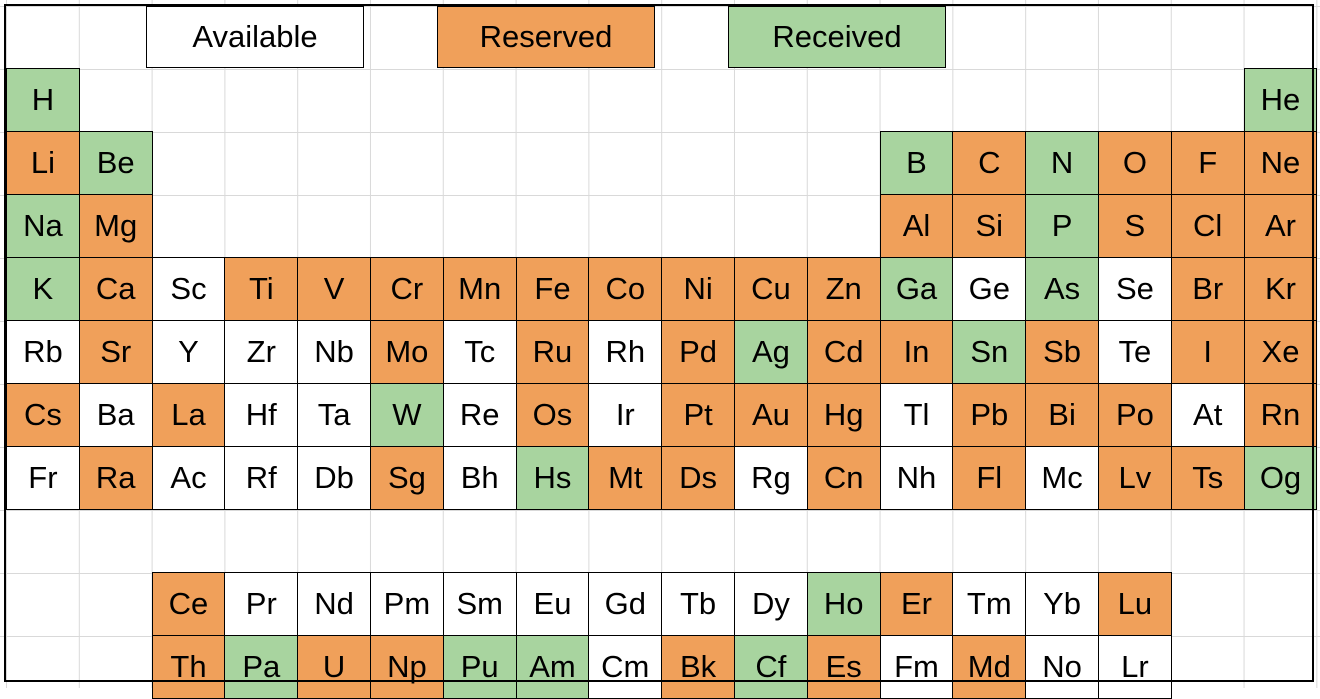 This screenshot has height=699, width=1320. I want to click on element-cell-zn: Zn, so click(843, 289).